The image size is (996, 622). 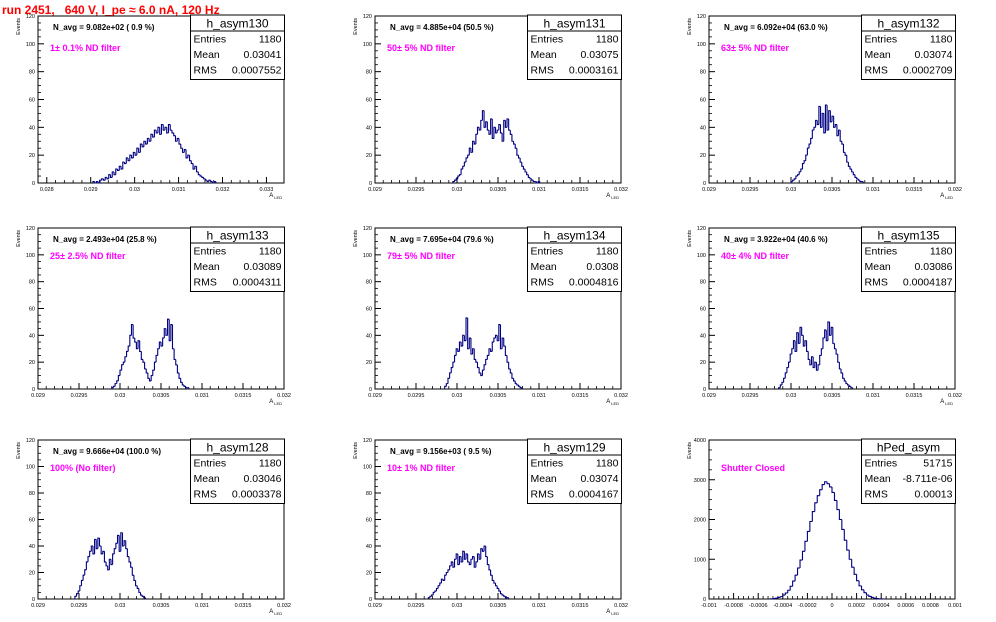 What do you see at coordinates (539, 606) in the screenshot?
I see `x-tick-label: 0.031` at bounding box center [539, 606].